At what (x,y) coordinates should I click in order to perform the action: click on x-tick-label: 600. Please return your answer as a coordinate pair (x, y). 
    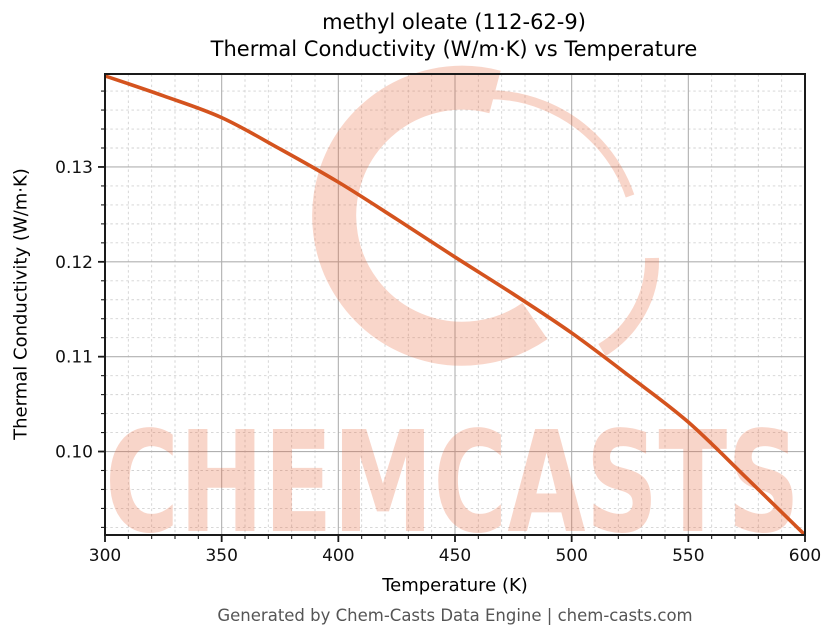
    Looking at the image, I should click on (805, 556).